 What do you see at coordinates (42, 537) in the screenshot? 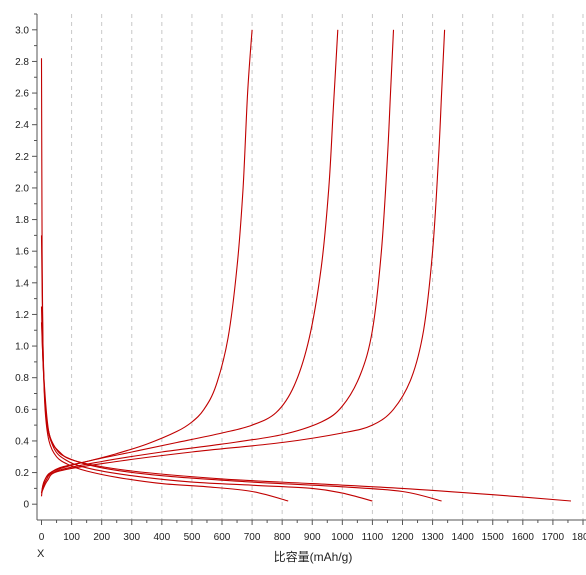
I see `x-tick-label: 0` at bounding box center [42, 537].